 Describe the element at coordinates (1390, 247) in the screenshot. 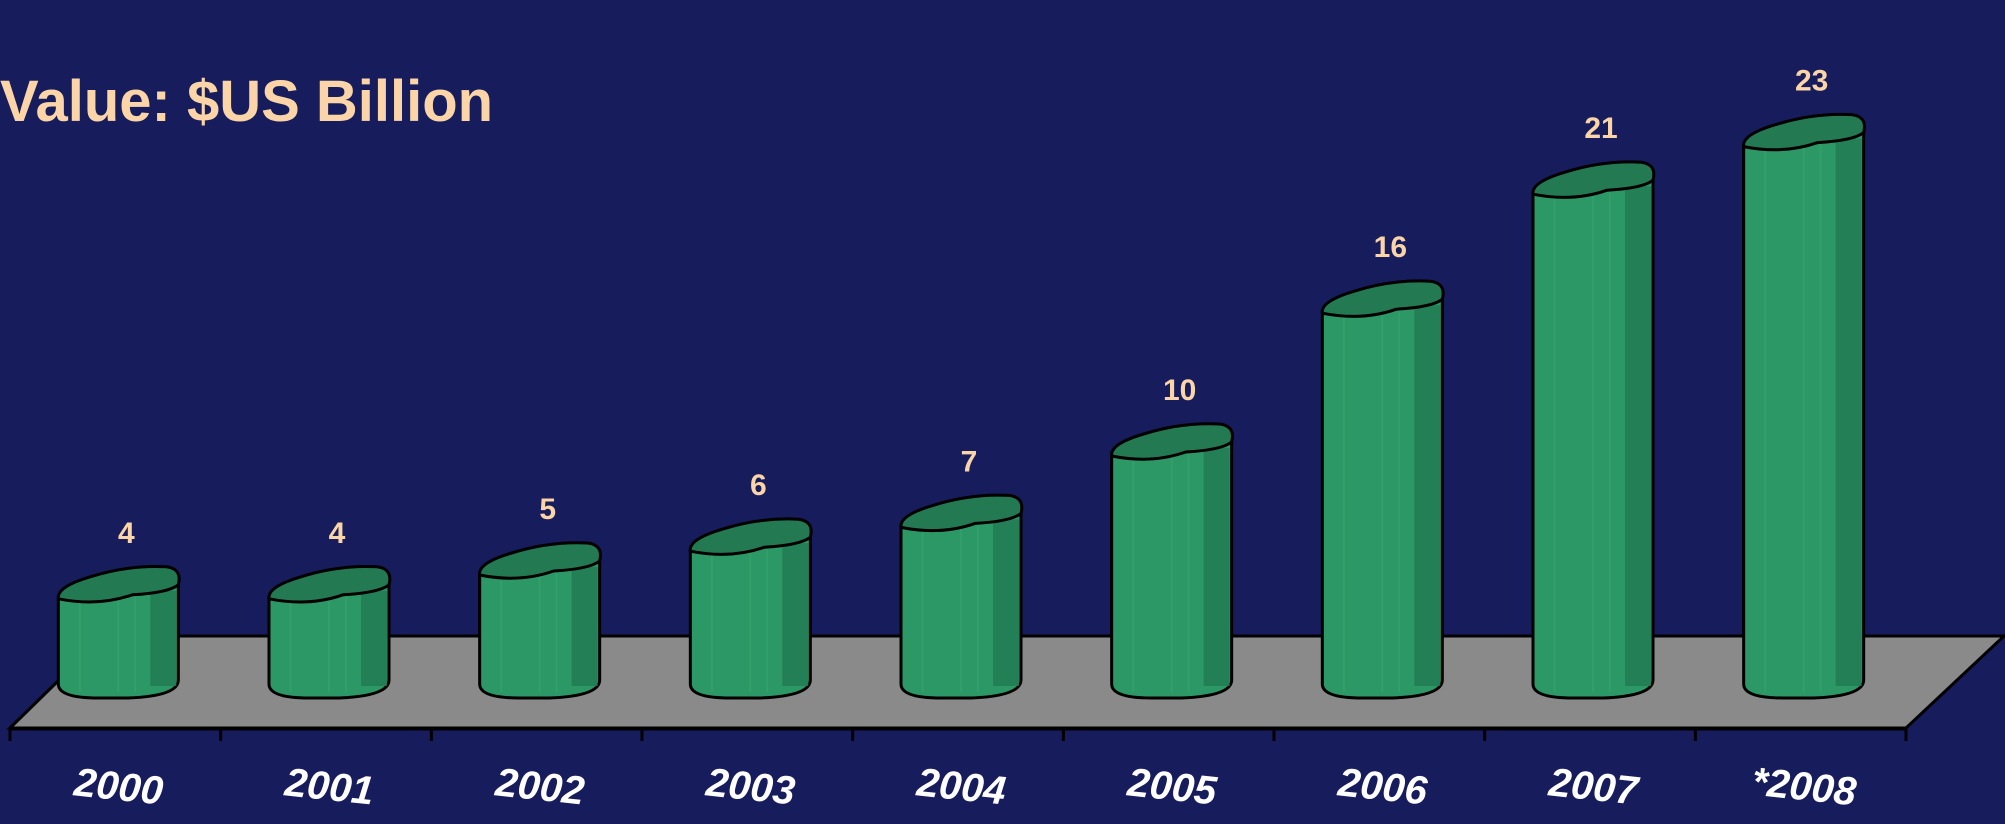

I see `data-label: 16` at that location.